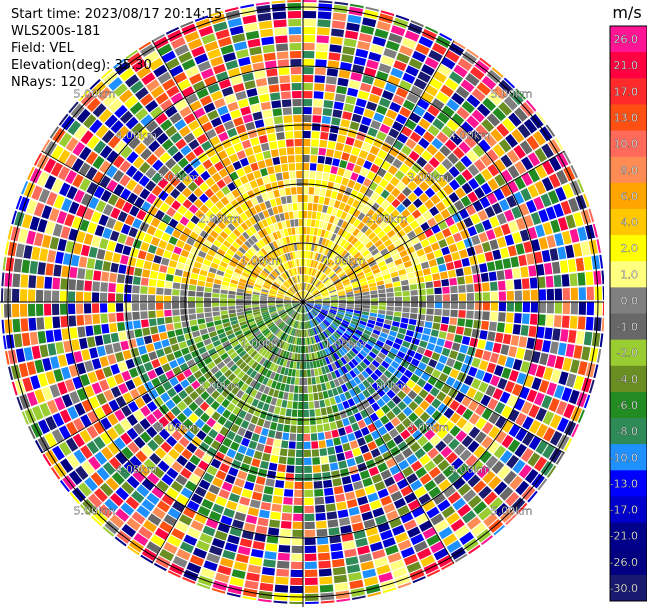  What do you see at coordinates (630, 222) in the screenshot?
I see `colorbar-tick-label: 4.0` at bounding box center [630, 222].